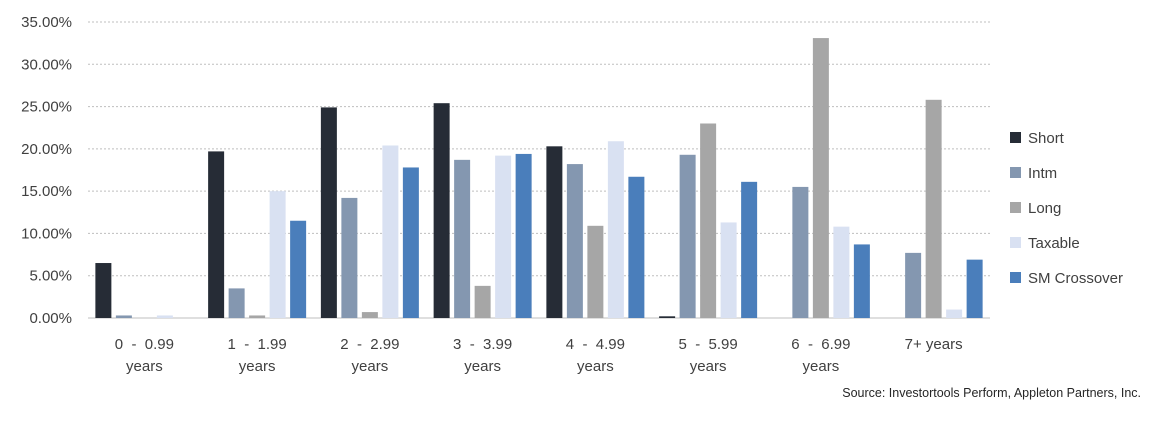  What do you see at coordinates (934, 344) in the screenshot?
I see `x-tick-label: 7+ years` at bounding box center [934, 344].